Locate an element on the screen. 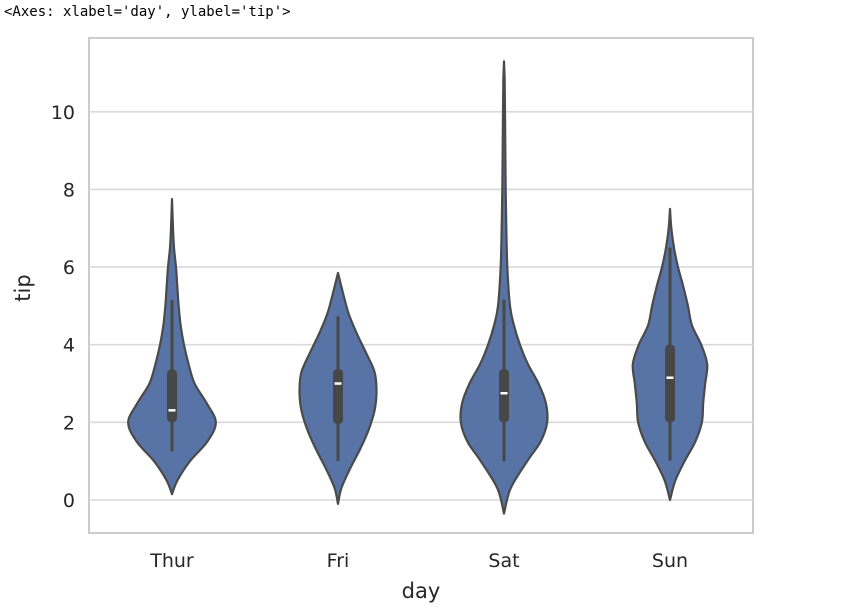 This screenshot has width=863, height=616. violin-thur is located at coordinates (172, 347).